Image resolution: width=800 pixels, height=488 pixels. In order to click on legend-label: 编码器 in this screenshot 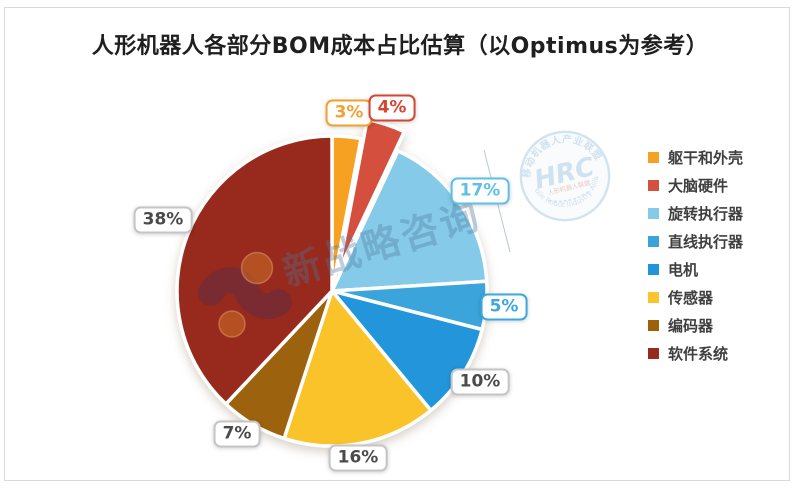, I will do `click(691, 325)`.